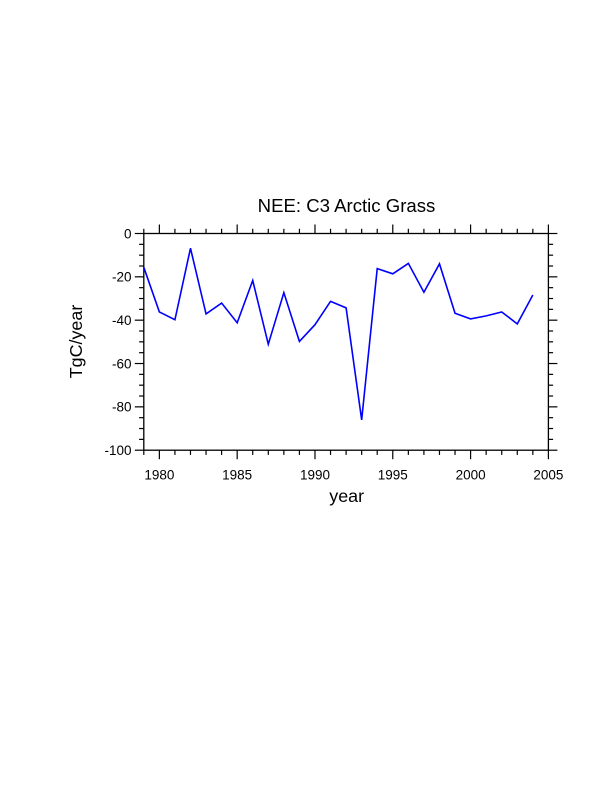 This screenshot has height=792, width=612. I want to click on svg-text: 2000, so click(471, 474).